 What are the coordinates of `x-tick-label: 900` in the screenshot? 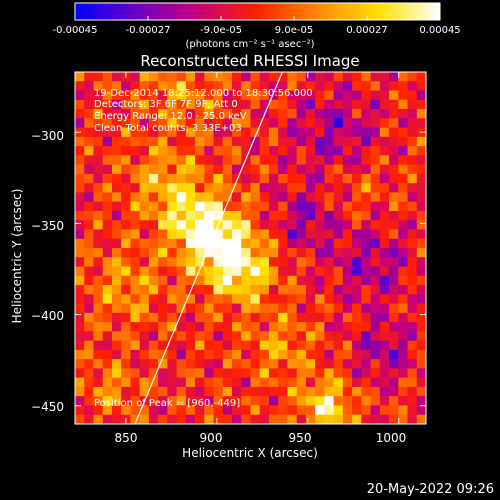 It's located at (211, 438).